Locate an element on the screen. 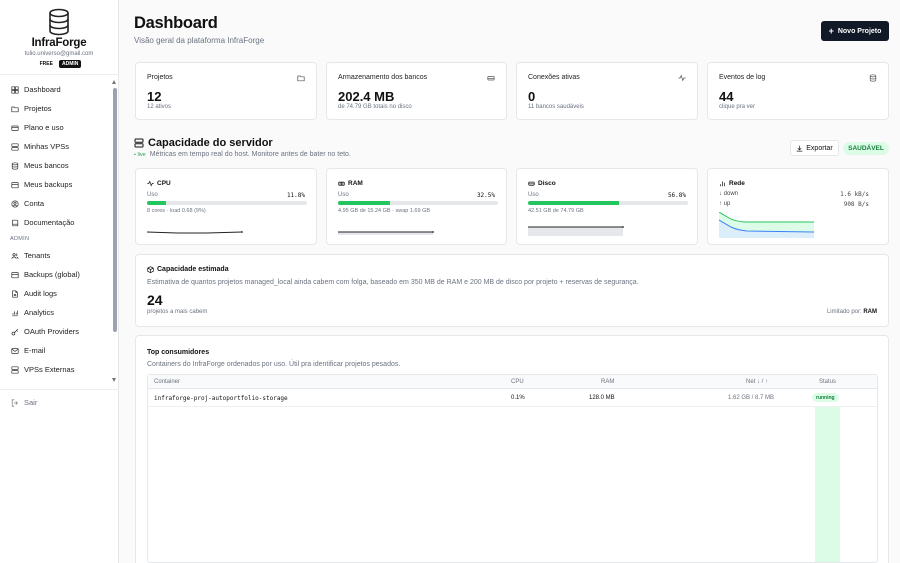 This screenshot has height=563, width=900. net-up-label: ↑ up is located at coordinates (725, 204).